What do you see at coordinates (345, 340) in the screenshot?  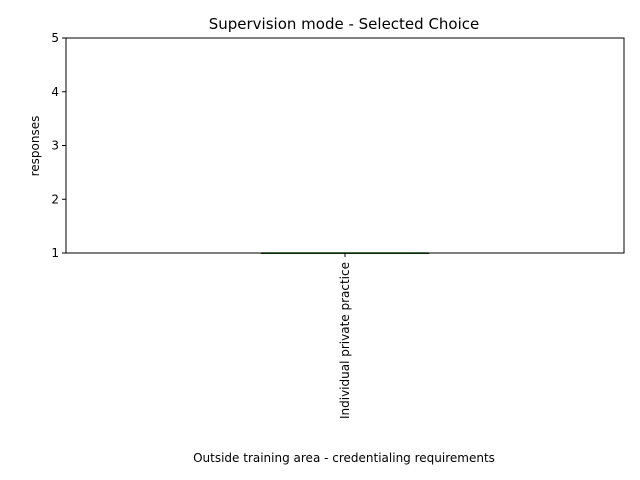 I see `x-tick-label: Individual private practice` at bounding box center [345, 340].